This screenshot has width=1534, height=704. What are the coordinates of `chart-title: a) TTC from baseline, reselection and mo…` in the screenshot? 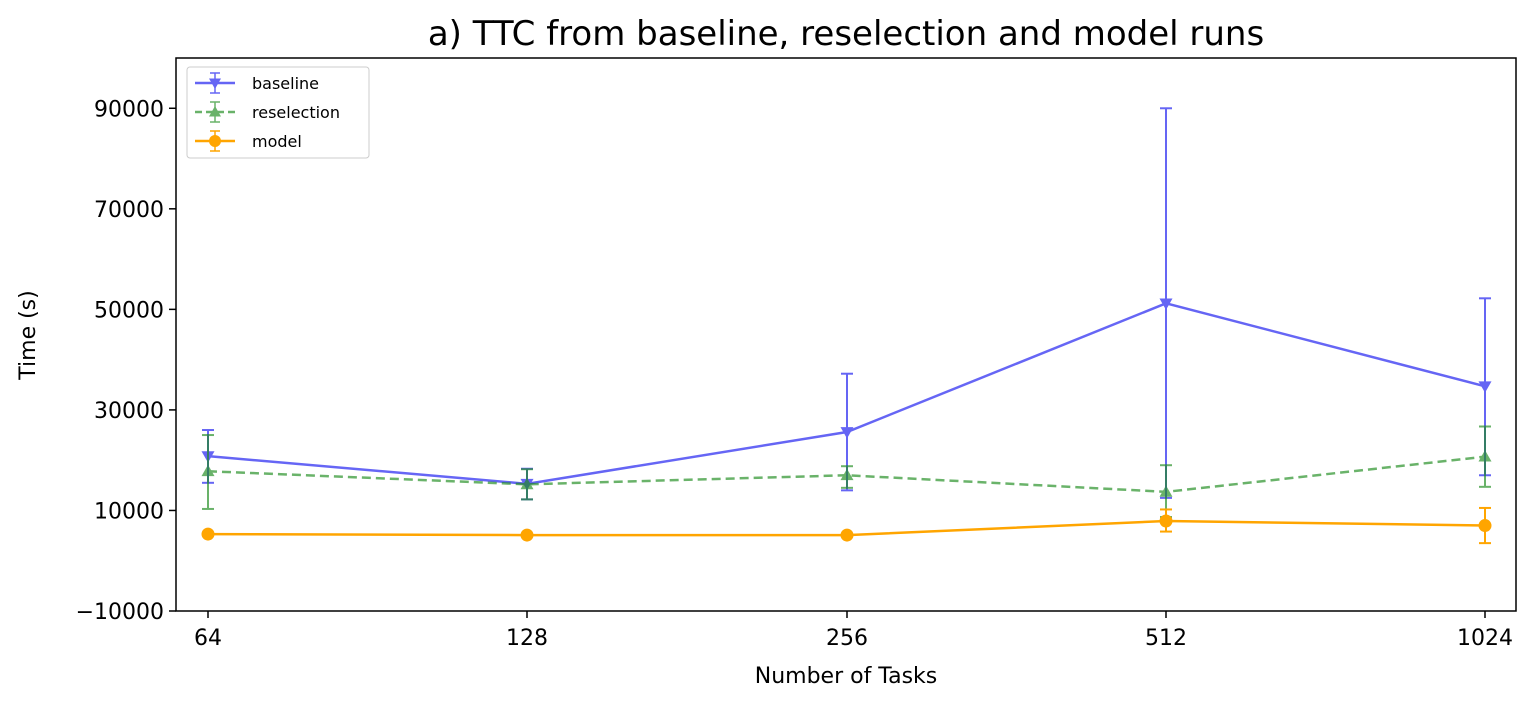 It's located at (846, 34).